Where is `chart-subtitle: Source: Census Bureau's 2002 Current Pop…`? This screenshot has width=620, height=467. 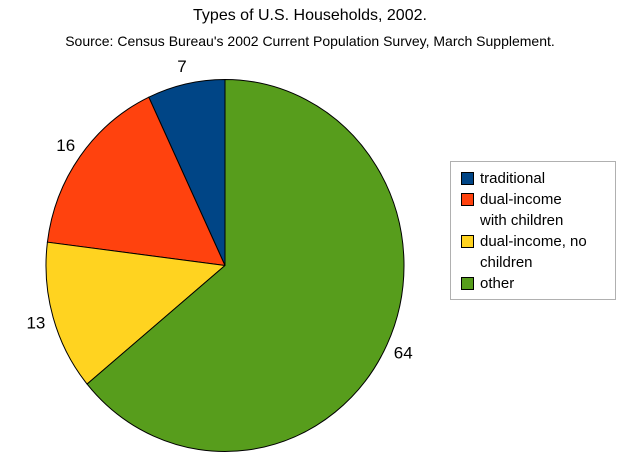 chart-subtitle: Source: Census Bureau's 2002 Current Pop… is located at coordinates (310, 41).